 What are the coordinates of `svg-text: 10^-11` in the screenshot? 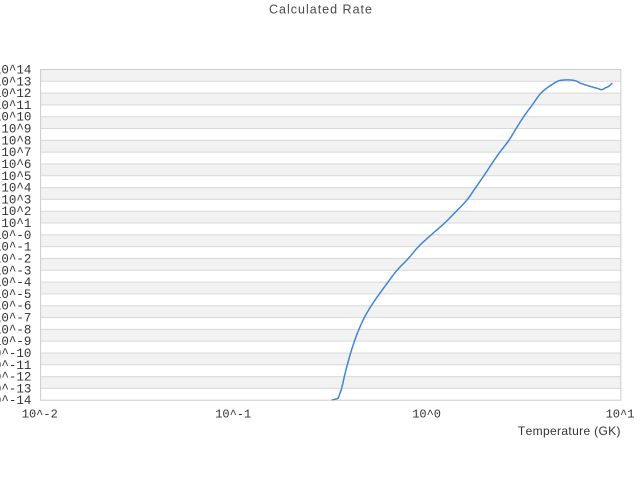 It's located at (15, 366).